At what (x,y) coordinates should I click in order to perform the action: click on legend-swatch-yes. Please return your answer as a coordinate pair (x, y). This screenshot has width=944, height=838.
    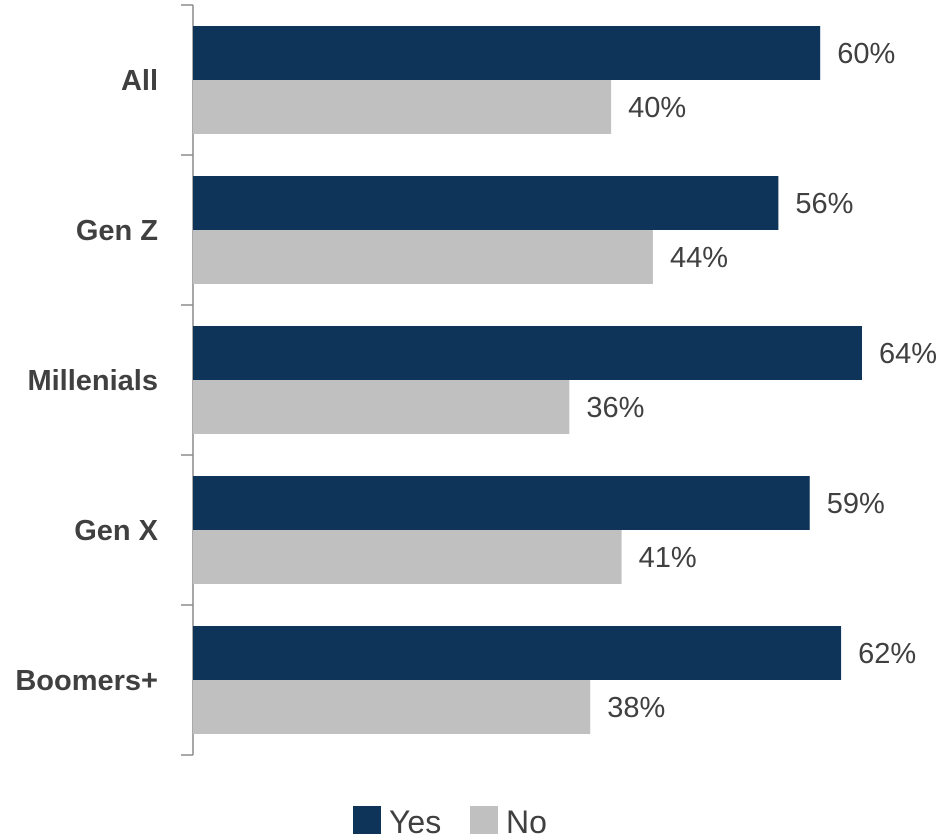
    Looking at the image, I should click on (367, 820).